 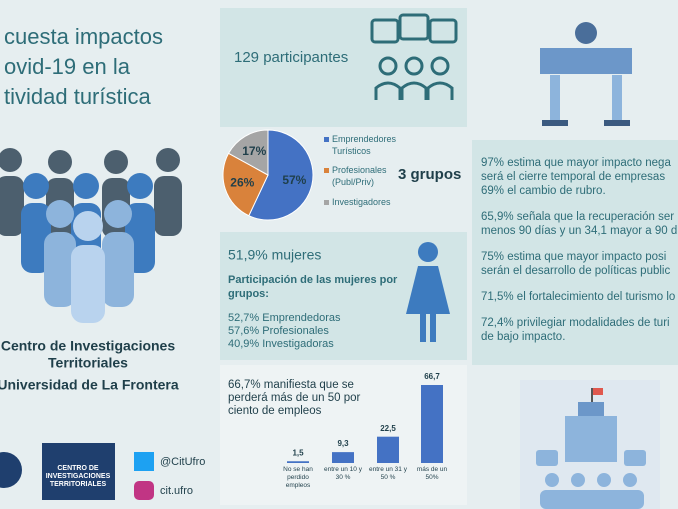 What do you see at coordinates (274, 255) in the screenshot?
I see `women-headline: 51,9% mujeres` at bounding box center [274, 255].